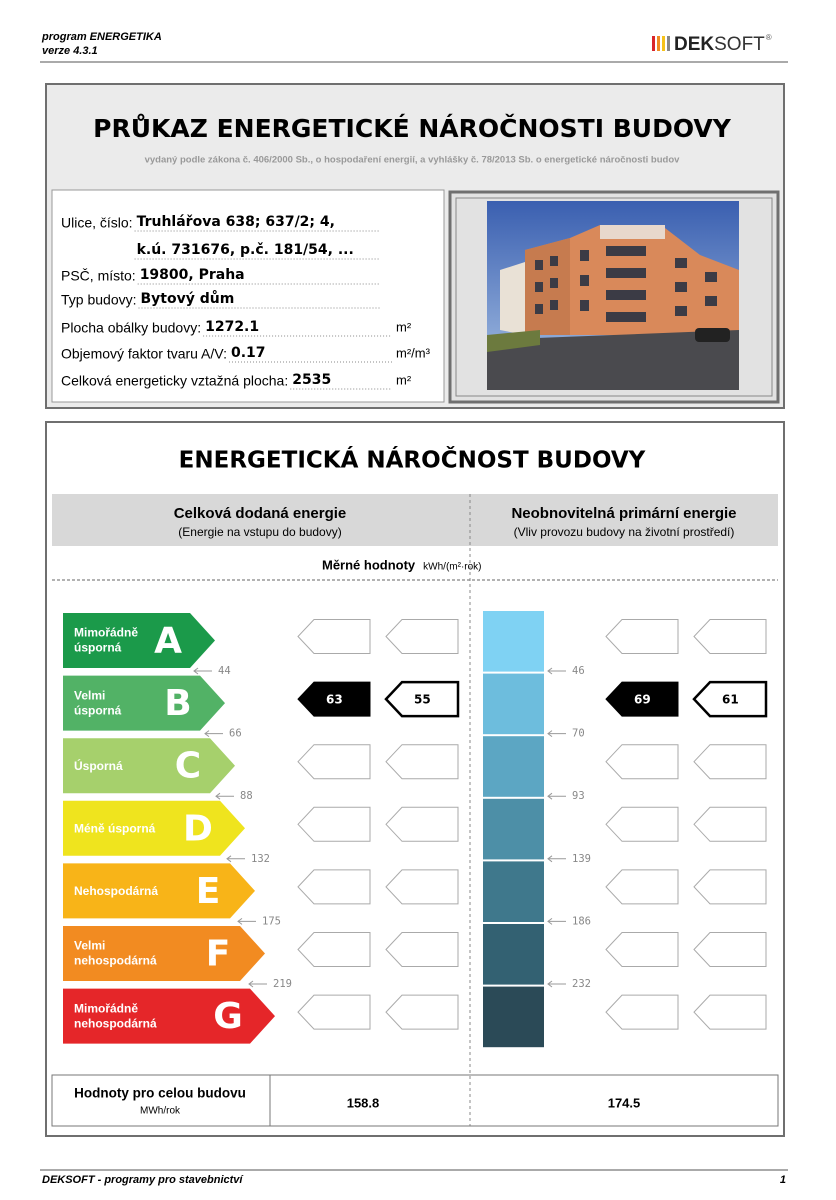  Describe the element at coordinates (131, 328) in the screenshot. I see `field-label: Plocha obálky budovy:` at that location.